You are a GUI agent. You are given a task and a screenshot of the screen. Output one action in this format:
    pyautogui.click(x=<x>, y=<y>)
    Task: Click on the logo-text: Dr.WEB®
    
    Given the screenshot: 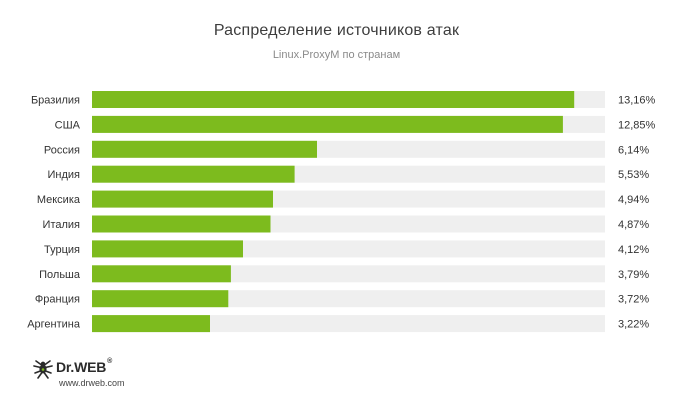 What is the action you would take?
    pyautogui.click(x=84, y=366)
    